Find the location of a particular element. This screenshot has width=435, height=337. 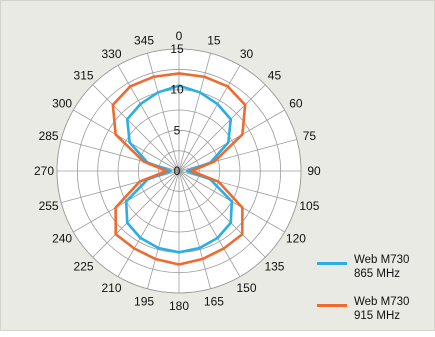

angle-tick-label-210: 210 is located at coordinates (111, 288).